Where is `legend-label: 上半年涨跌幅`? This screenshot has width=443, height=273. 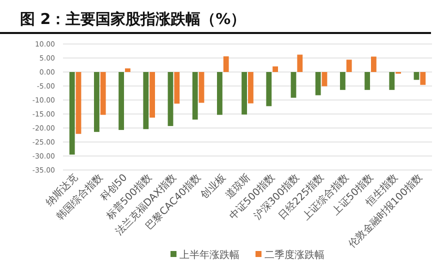
legend-label: 上半年涨跌幅 is located at coordinates (210, 255).